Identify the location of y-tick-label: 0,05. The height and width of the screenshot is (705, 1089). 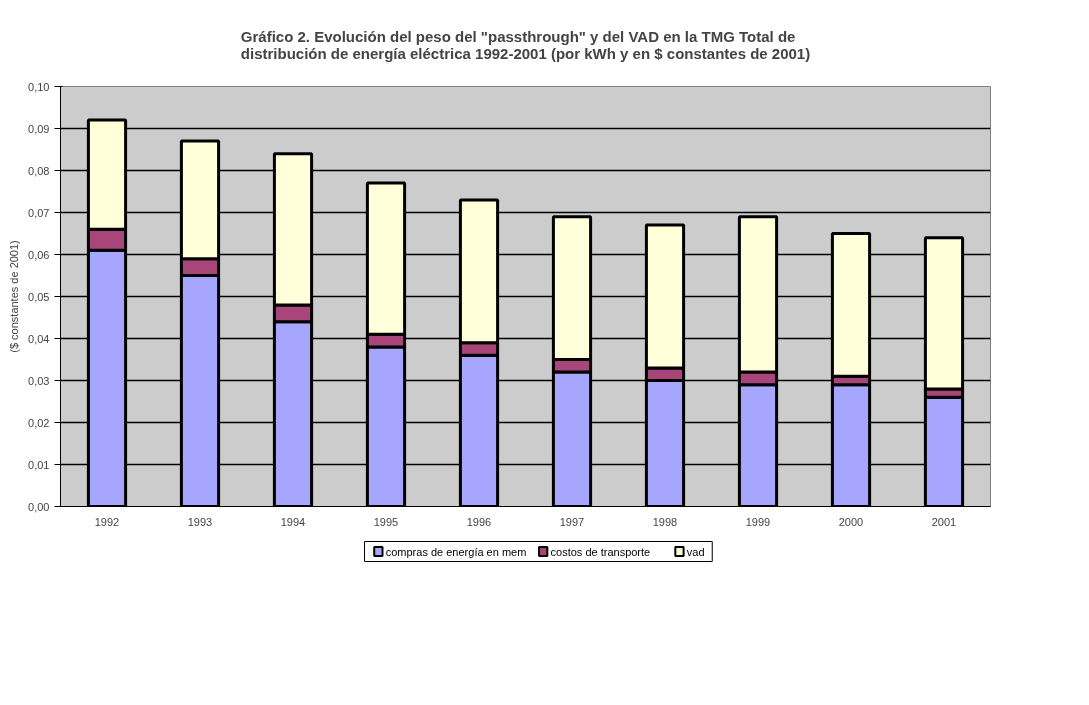
(39, 296).